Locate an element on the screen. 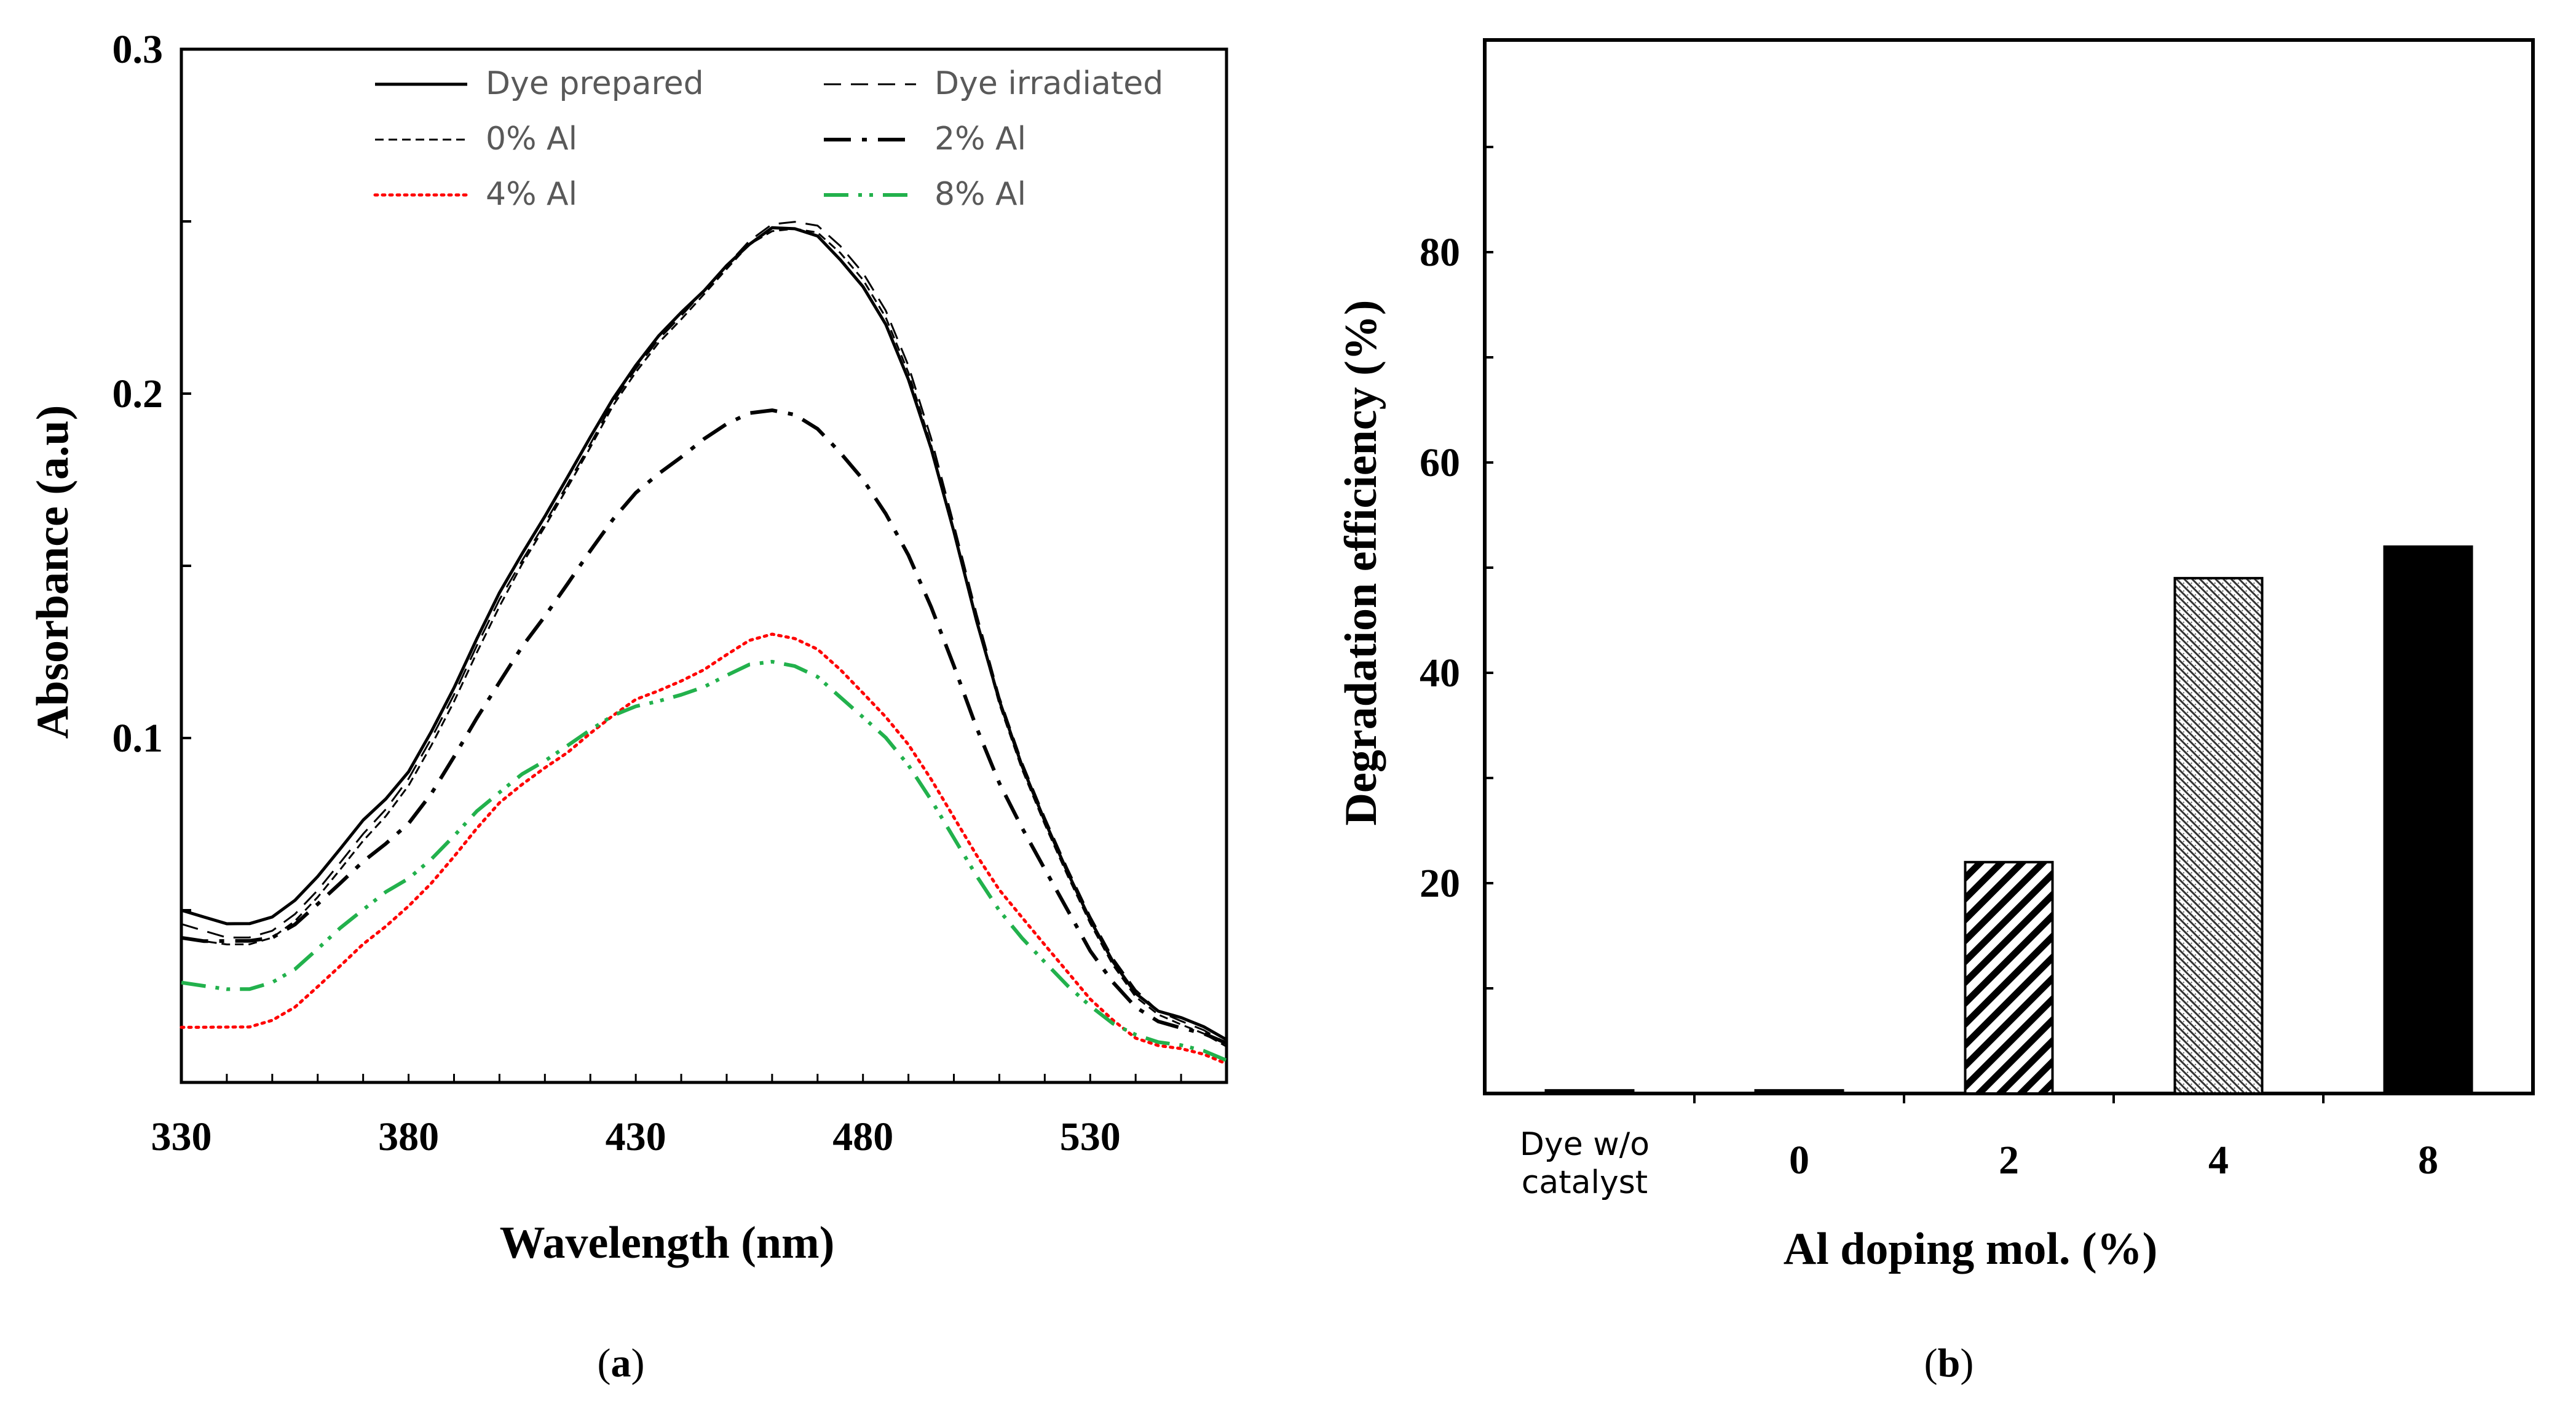  panel-label-a: (a) is located at coordinates (621, 1363).